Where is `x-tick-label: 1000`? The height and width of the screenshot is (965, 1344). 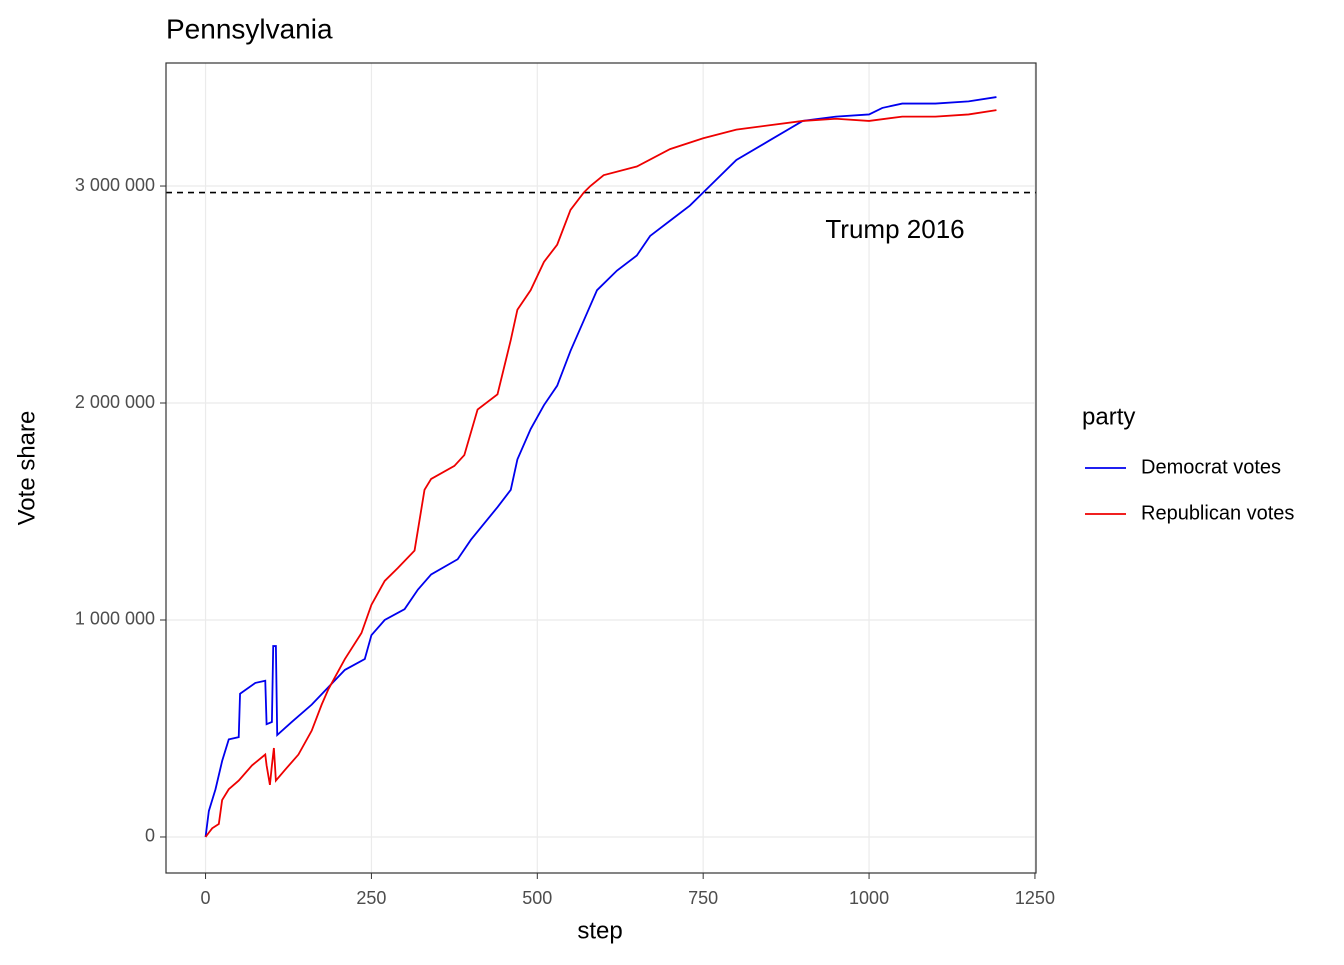
x-tick-label: 1000 is located at coordinates (869, 898).